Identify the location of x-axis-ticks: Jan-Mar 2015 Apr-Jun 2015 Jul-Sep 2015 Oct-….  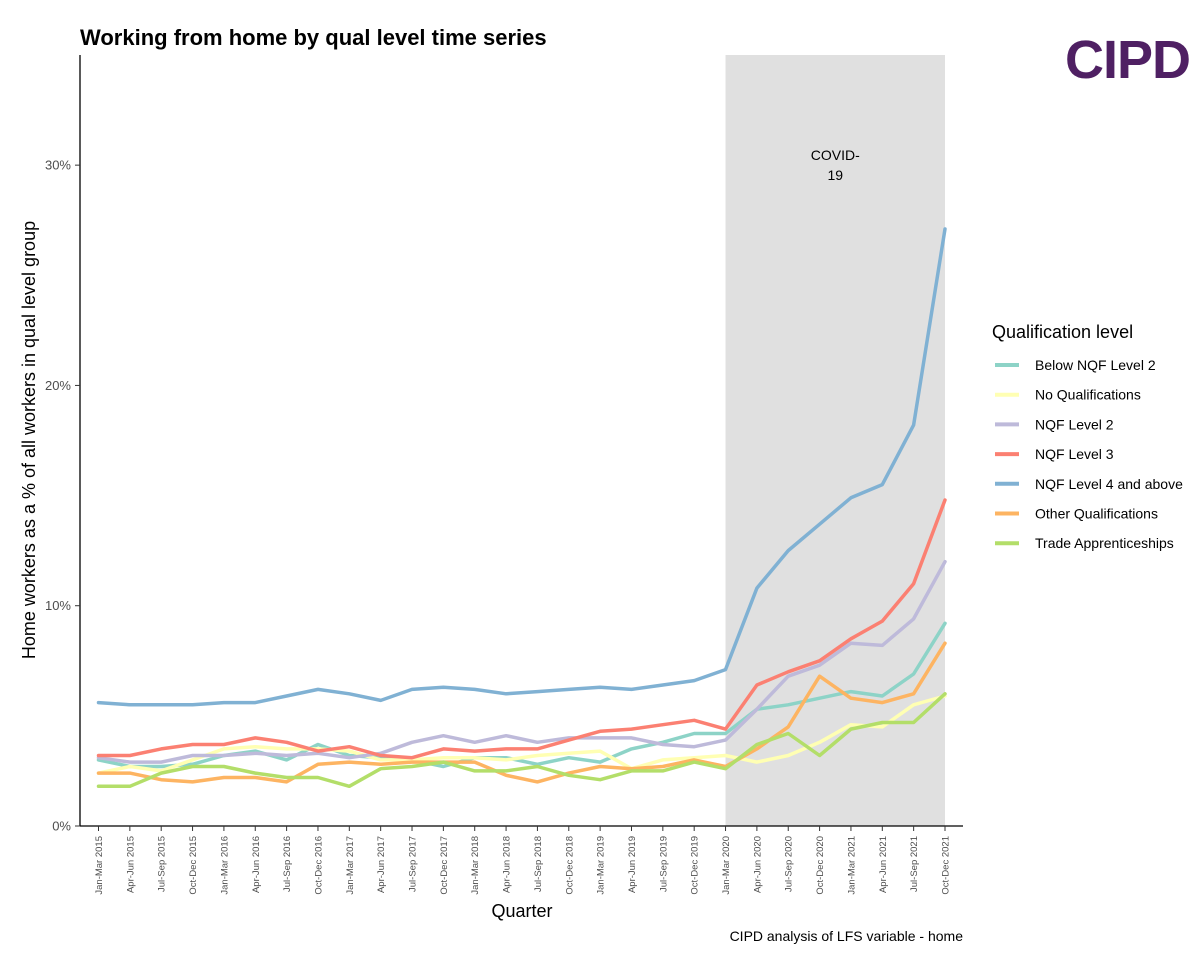
(523, 860).